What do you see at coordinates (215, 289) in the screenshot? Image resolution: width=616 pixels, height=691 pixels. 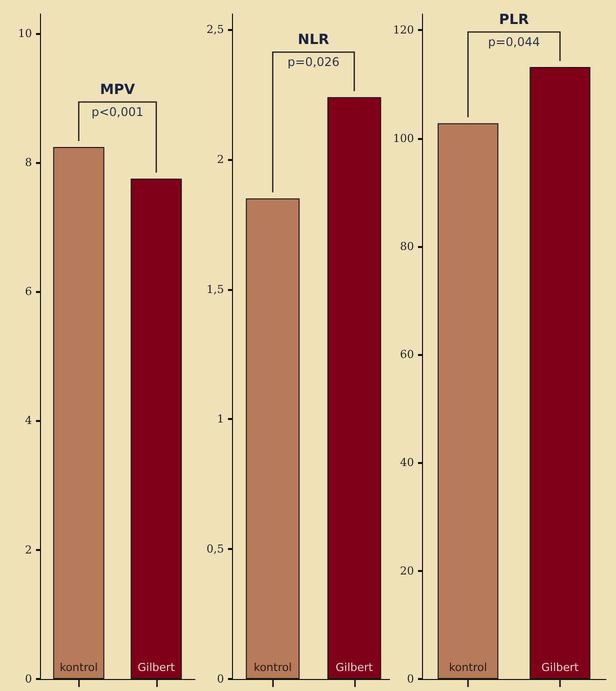 I see `y-tick-label: 1,5` at bounding box center [215, 289].